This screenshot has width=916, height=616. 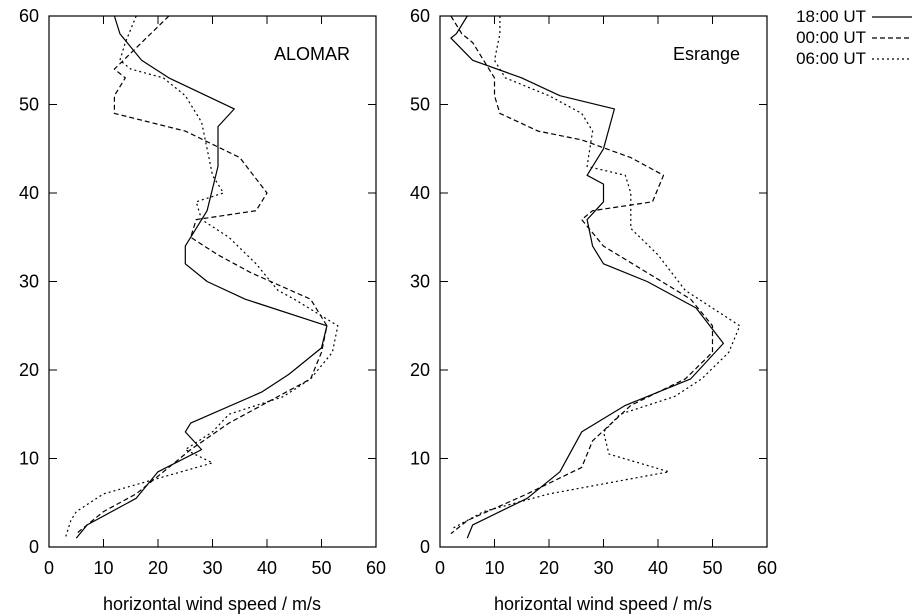 What do you see at coordinates (603, 604) in the screenshot?
I see `x-axis-label-esrange: horizontal wind speed / m/s` at bounding box center [603, 604].